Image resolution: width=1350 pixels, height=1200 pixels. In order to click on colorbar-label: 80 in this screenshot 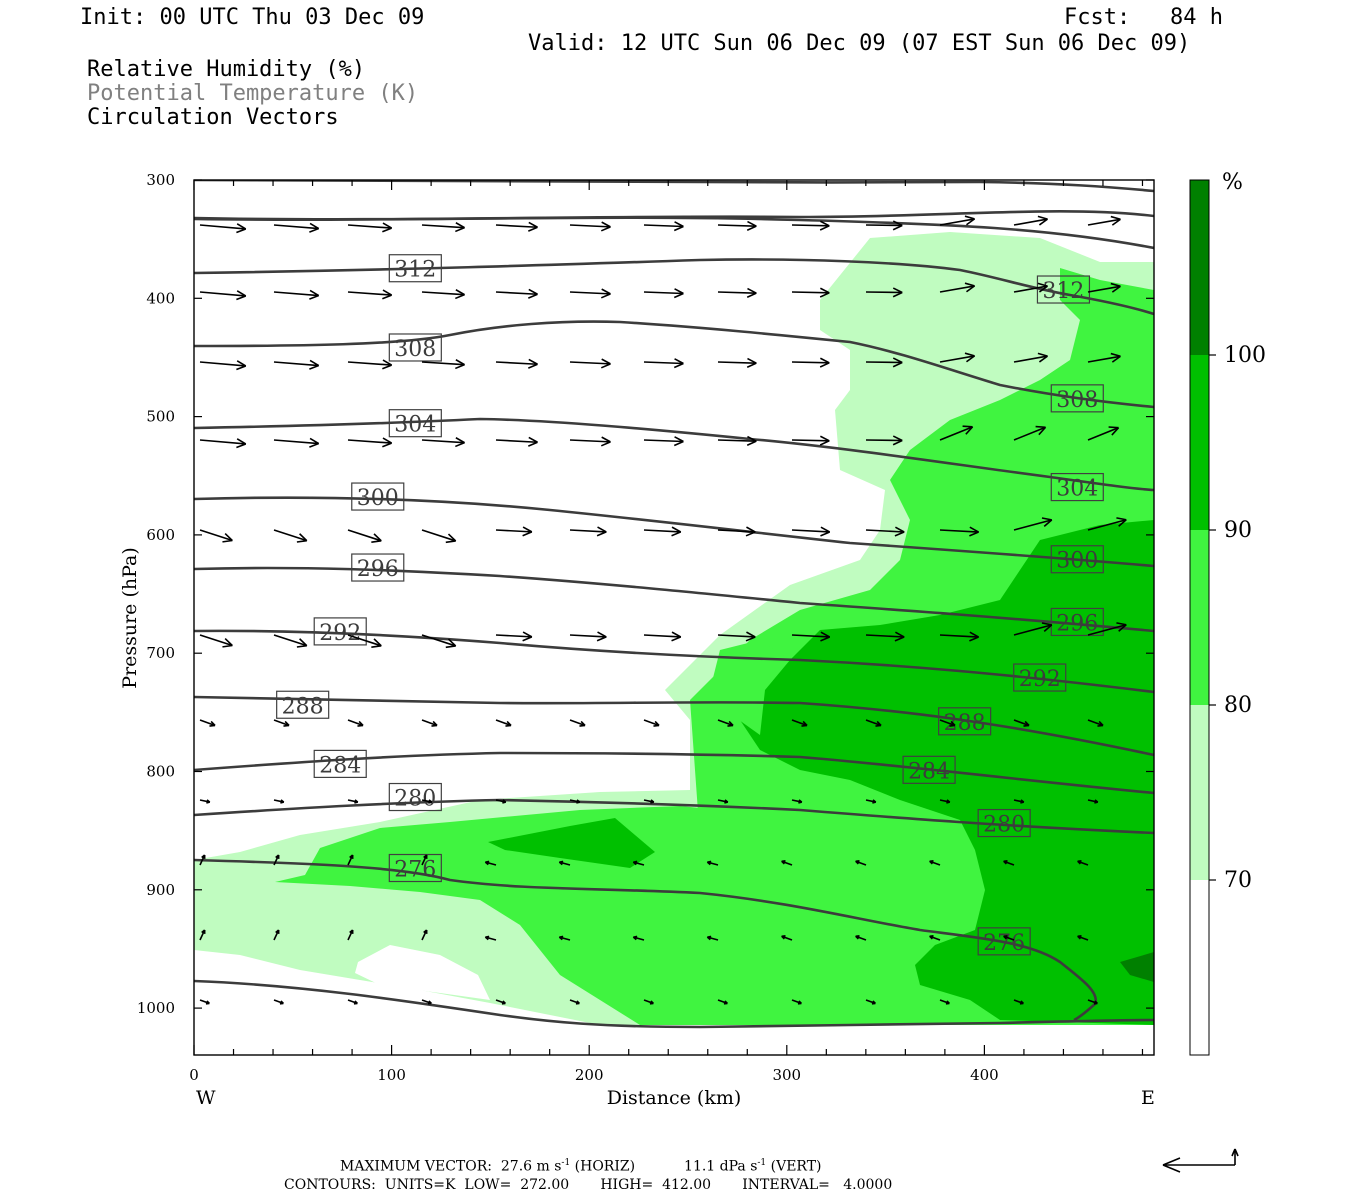, I will do `click(1238, 705)`.